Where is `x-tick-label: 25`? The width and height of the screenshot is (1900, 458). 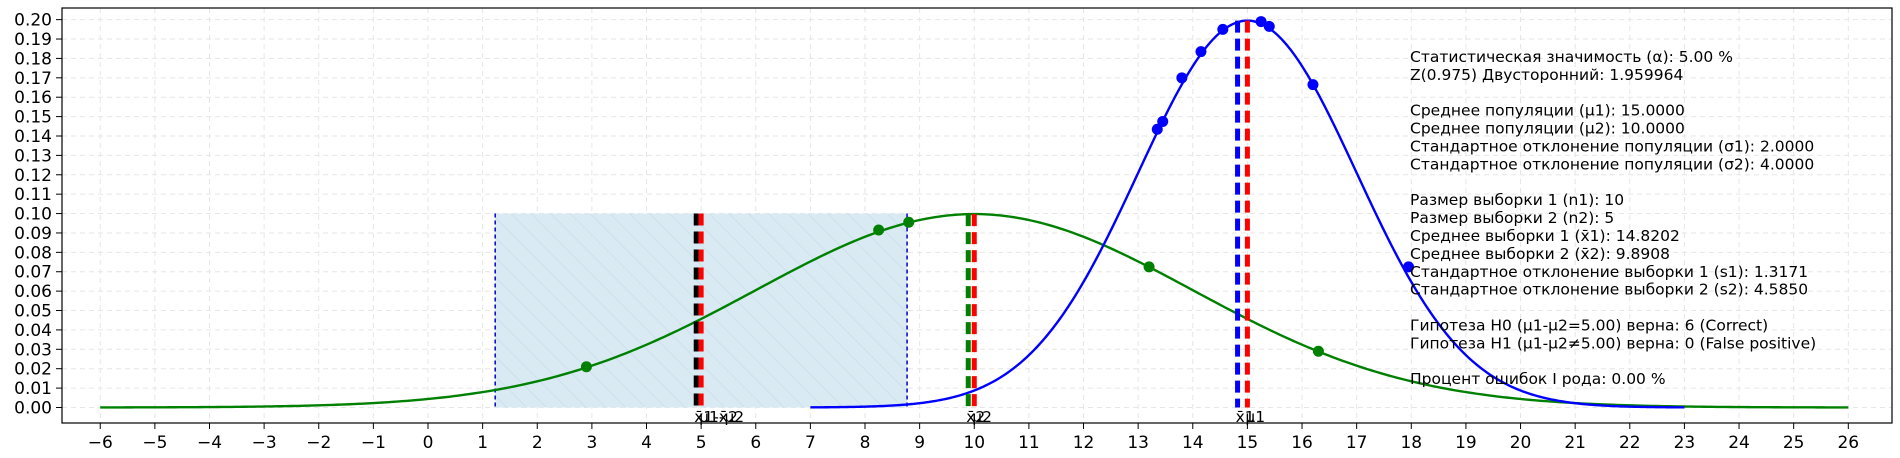 x-tick-label: 25 is located at coordinates (1794, 443).